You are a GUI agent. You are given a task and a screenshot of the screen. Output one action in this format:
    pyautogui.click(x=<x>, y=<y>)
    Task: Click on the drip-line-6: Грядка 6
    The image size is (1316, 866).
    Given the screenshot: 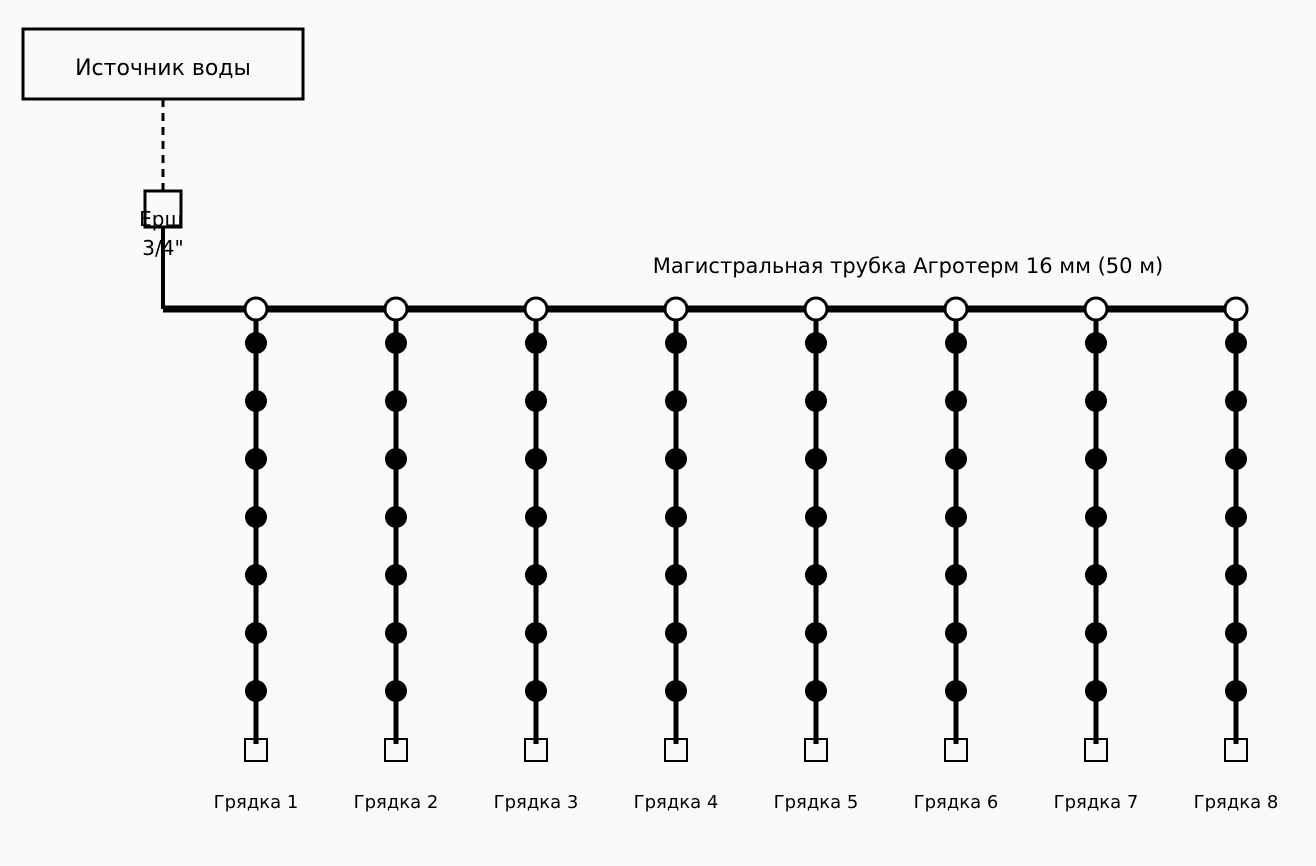 What is the action you would take?
    pyautogui.click(x=956, y=554)
    